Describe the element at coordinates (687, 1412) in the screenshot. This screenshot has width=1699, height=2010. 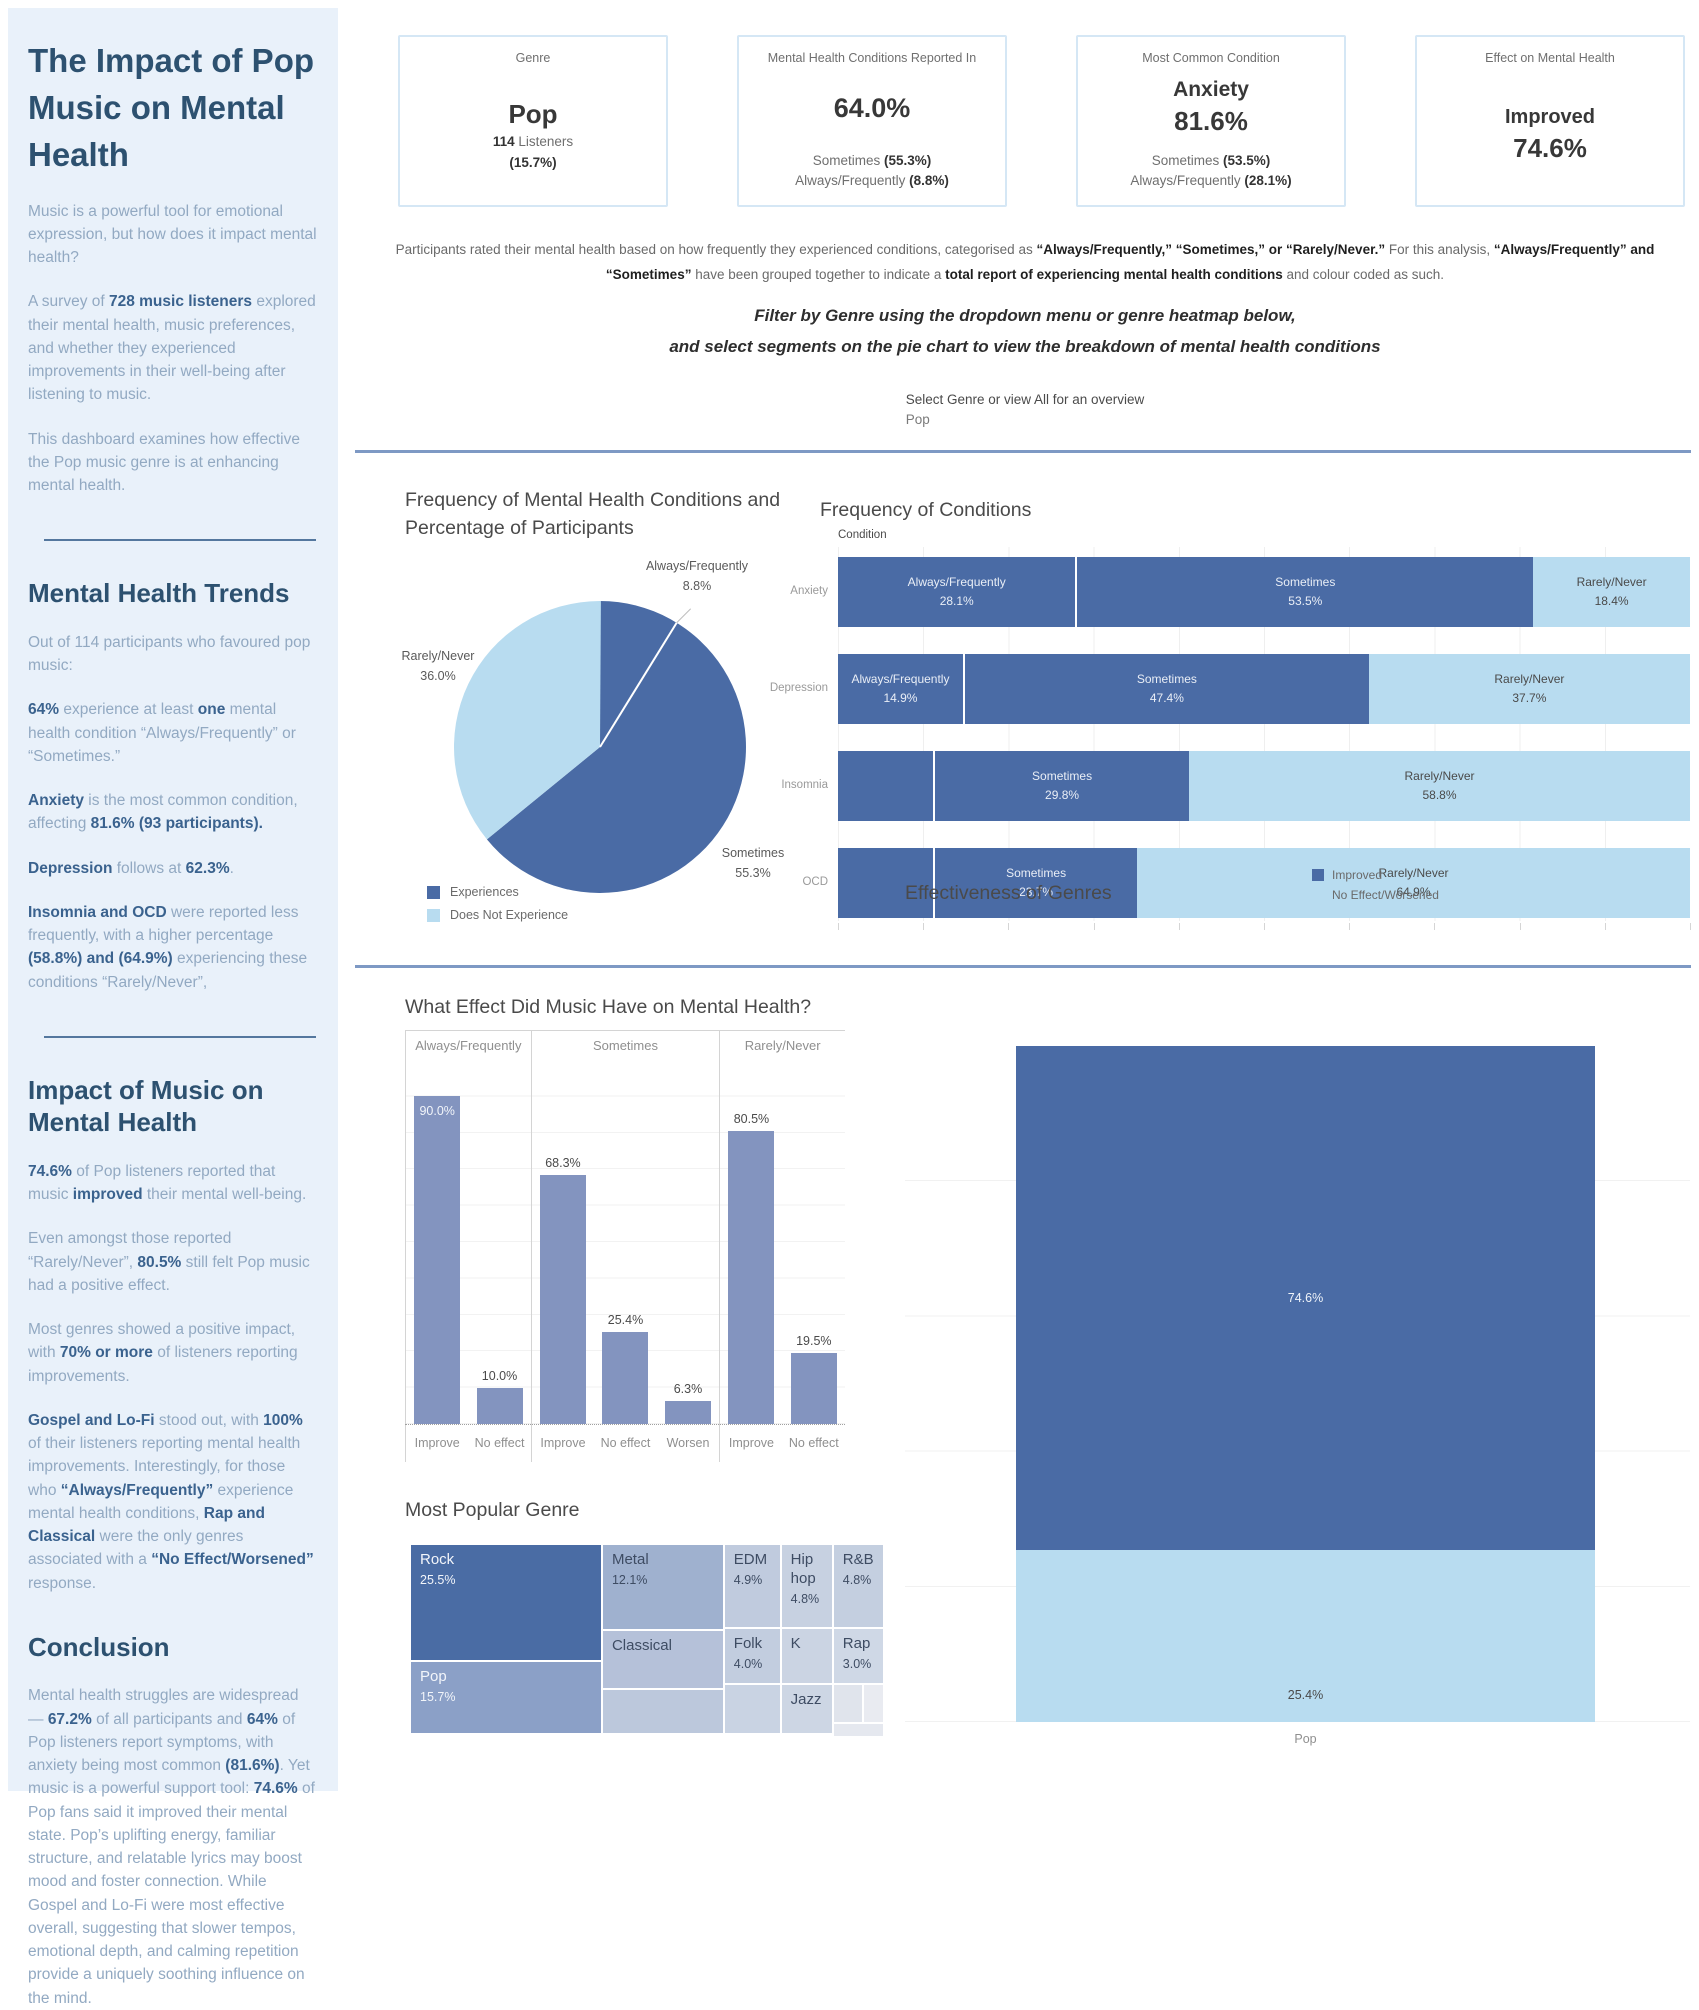
I see `effect-bar-sometimes-worsen` at that location.